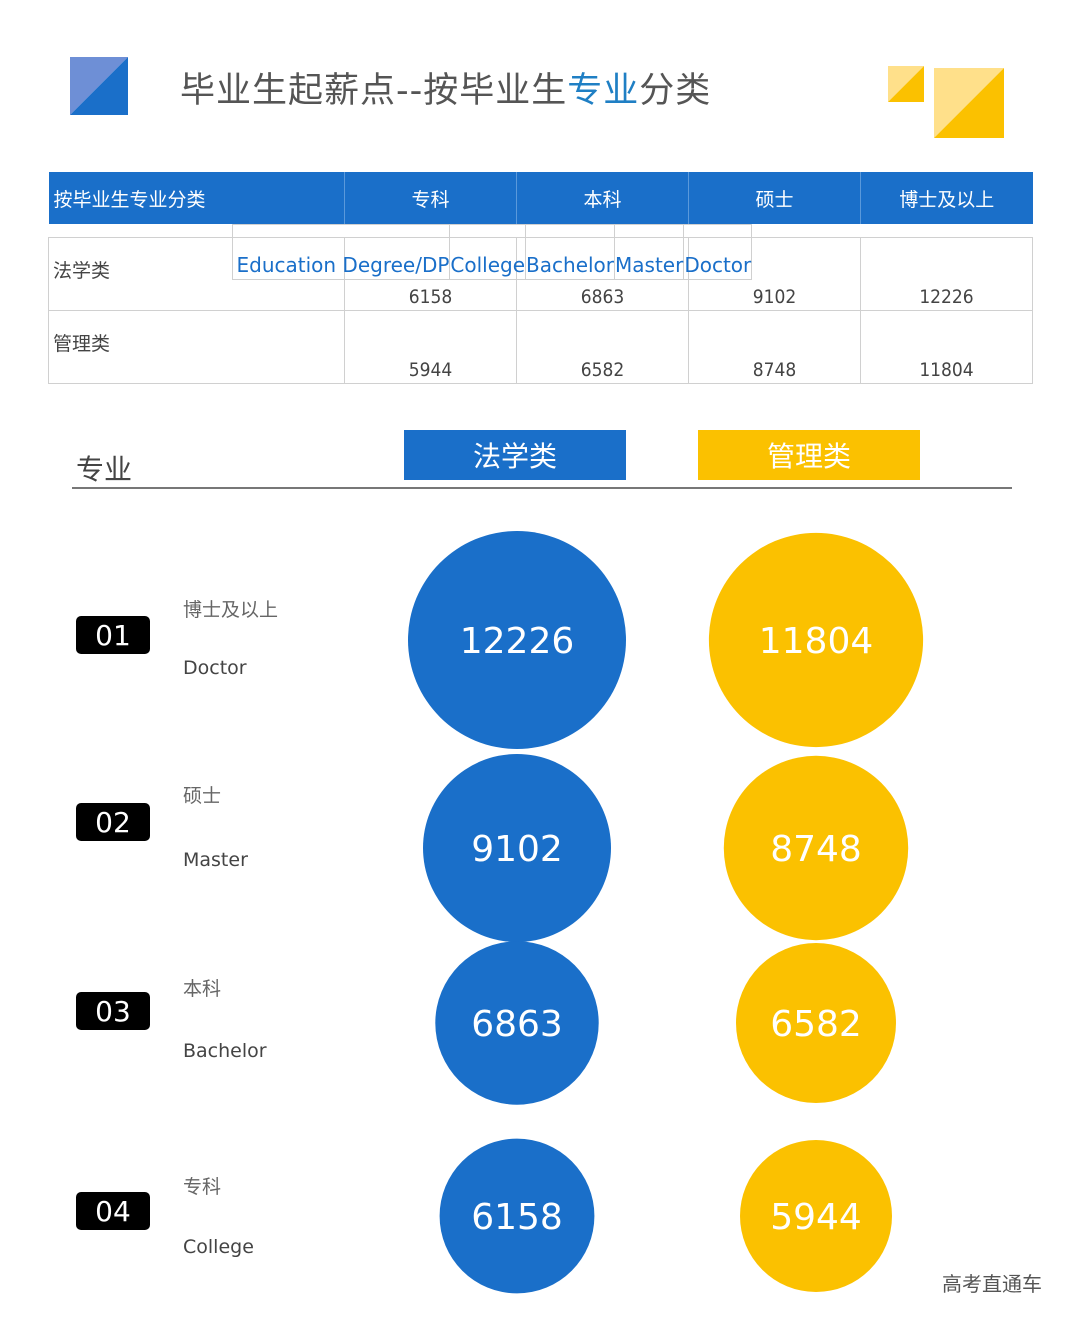  Describe the element at coordinates (215, 860) in the screenshot. I see `degree-en-label: Master` at that location.